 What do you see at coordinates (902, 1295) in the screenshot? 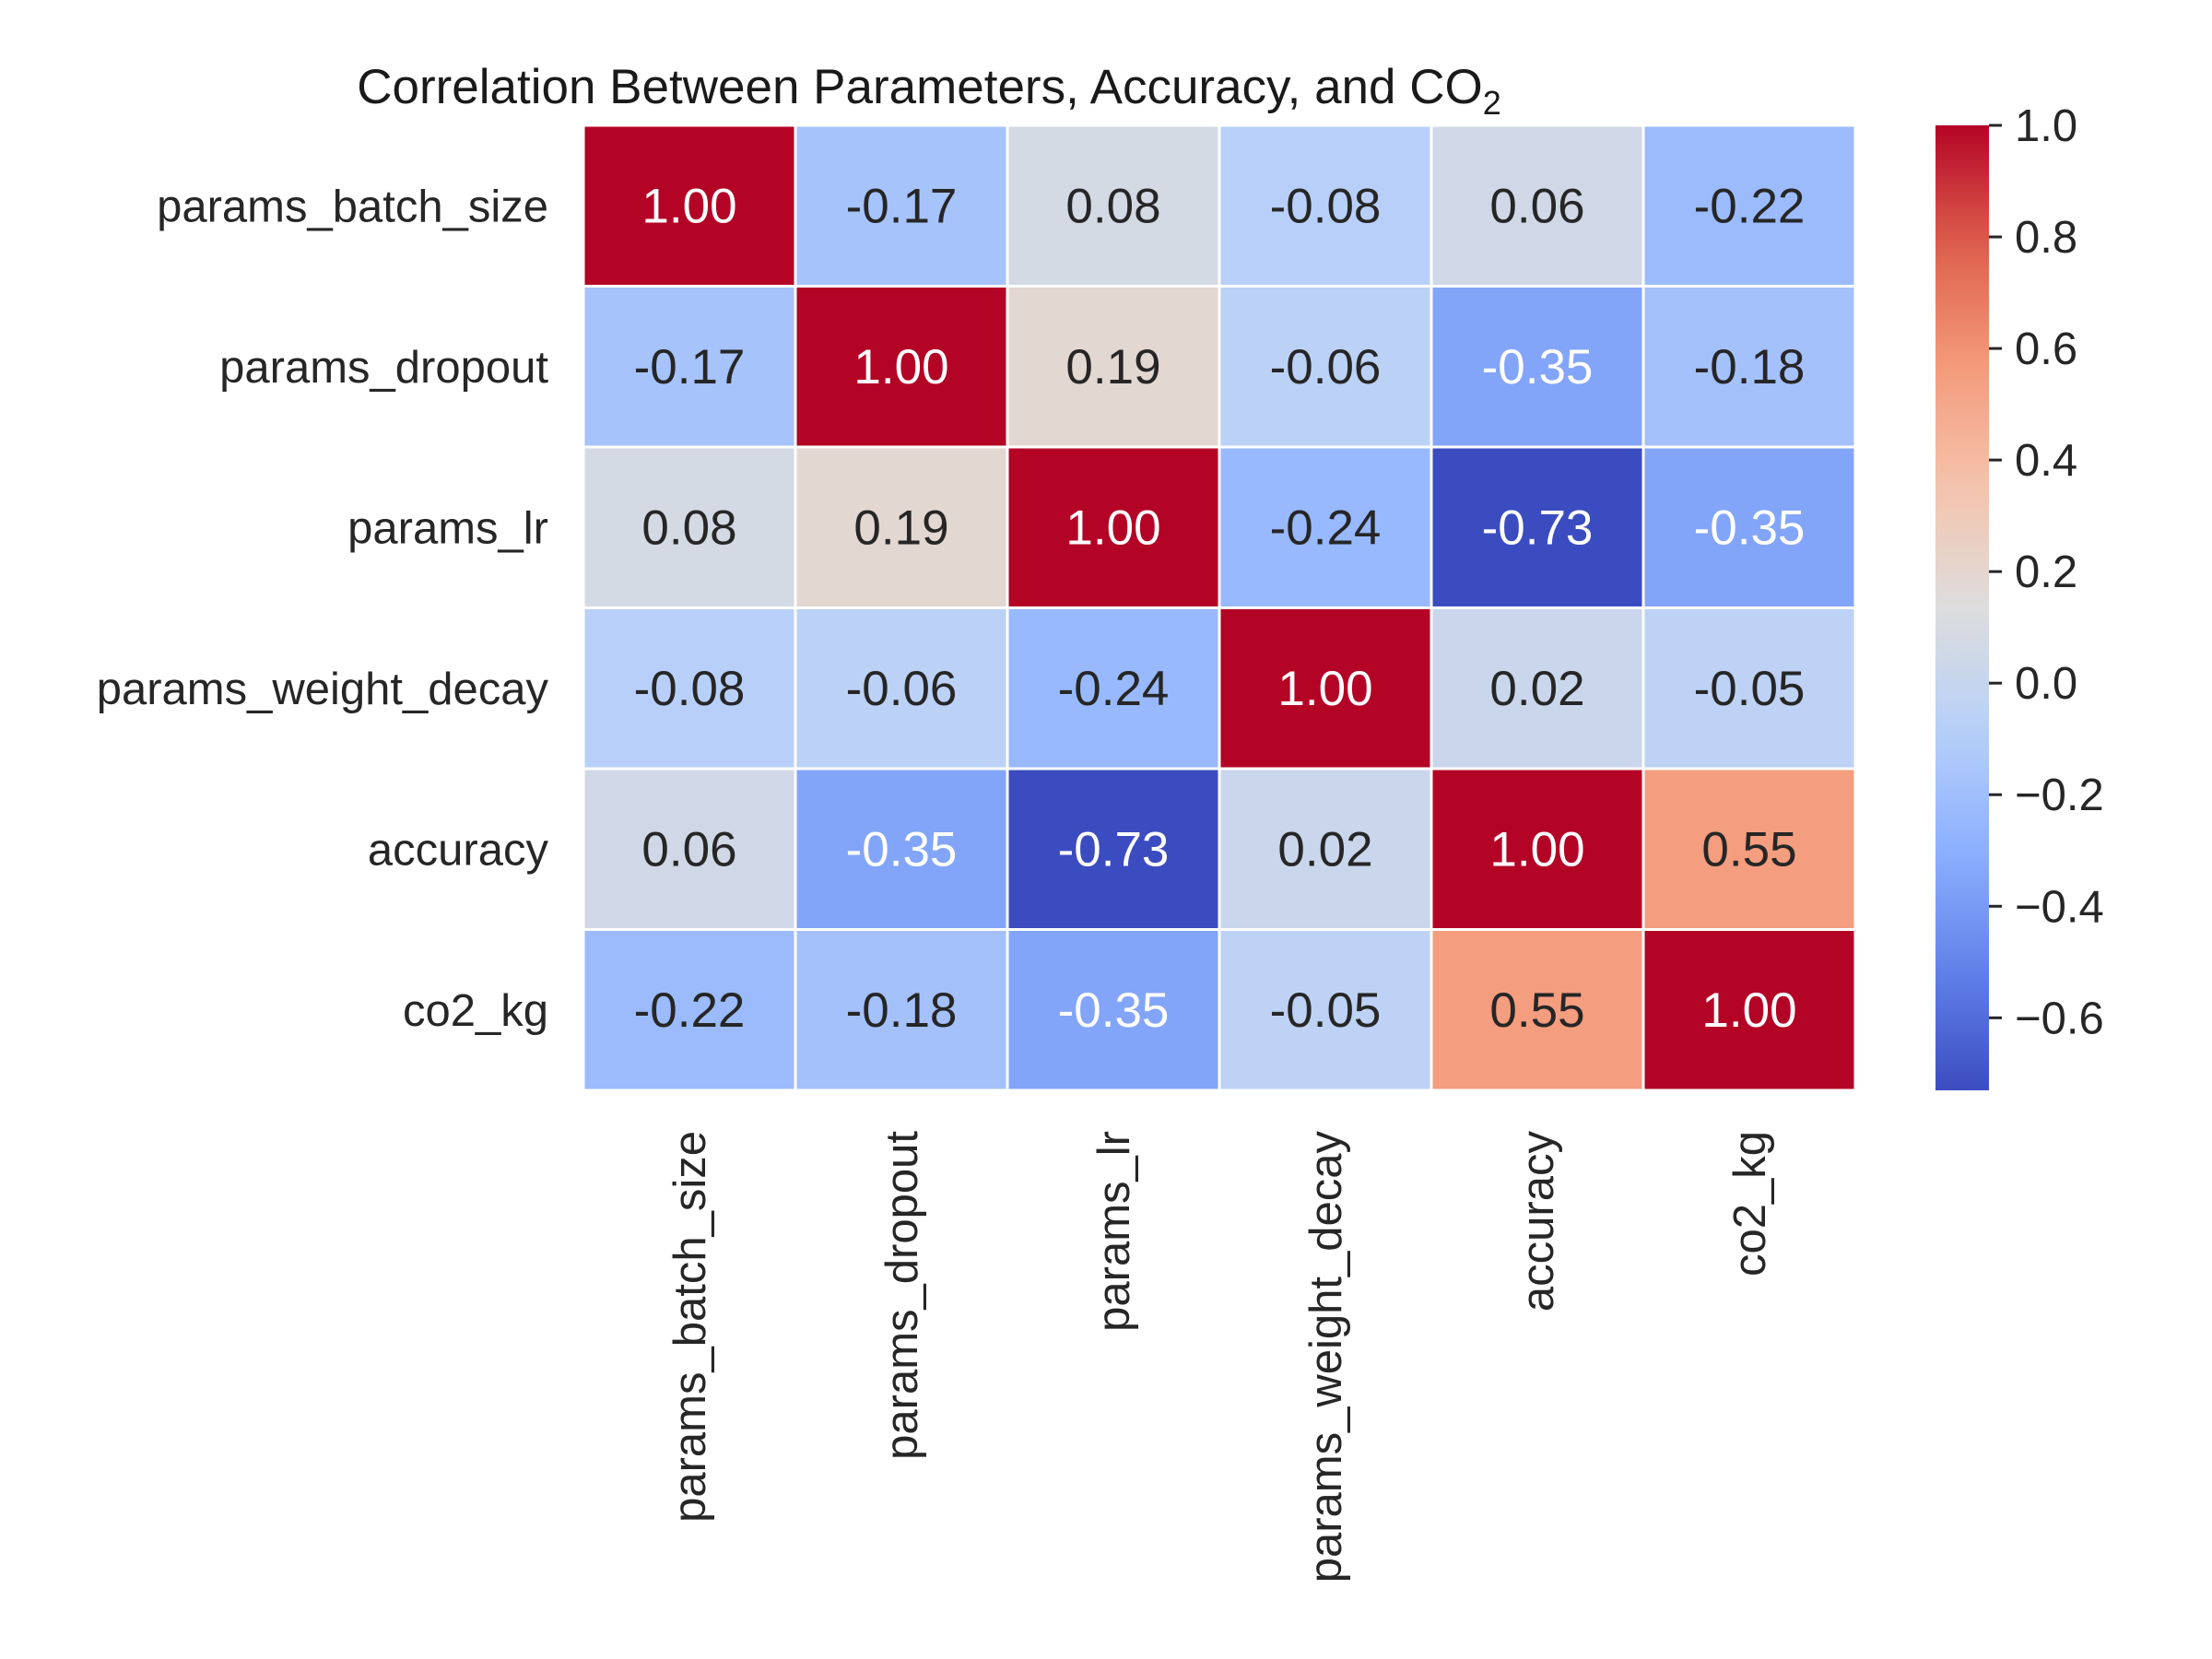
I see `column-tick-label: params_dropout` at bounding box center [902, 1295].